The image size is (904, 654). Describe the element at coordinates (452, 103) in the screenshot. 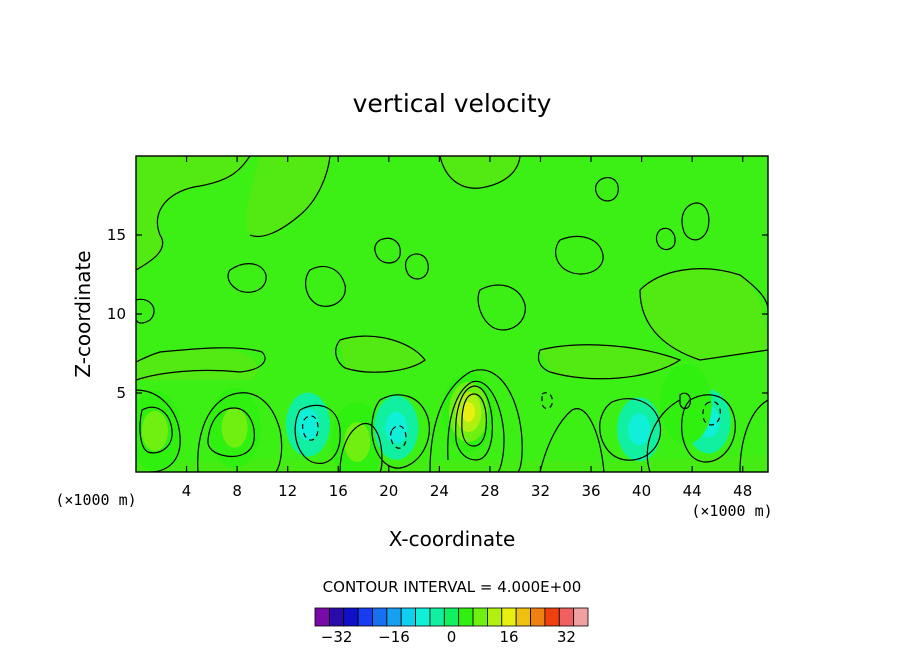

I see `chart-title: vertical velocity` at that location.